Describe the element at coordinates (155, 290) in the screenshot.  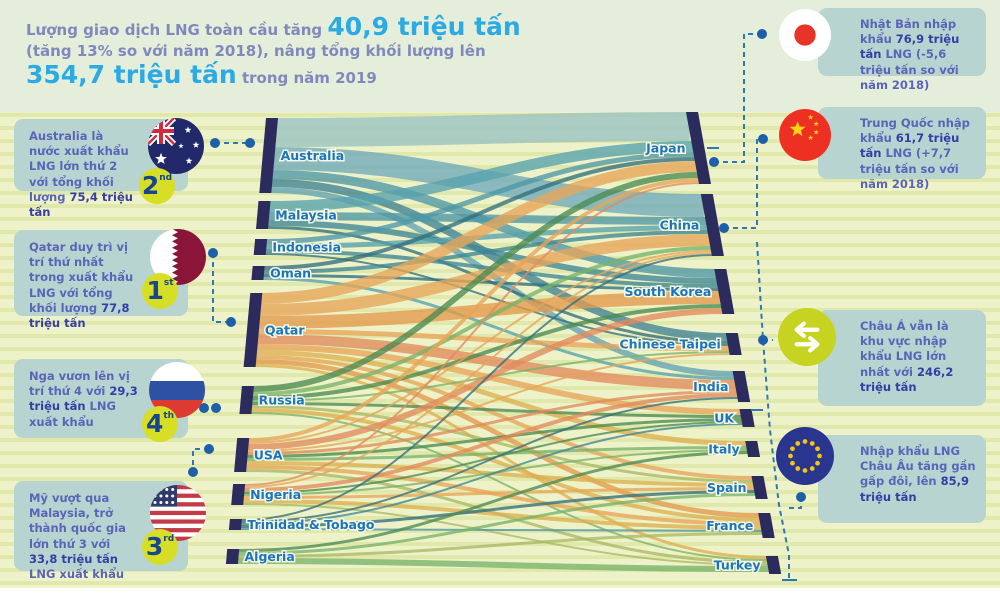
I see `rank-number: 1` at that location.